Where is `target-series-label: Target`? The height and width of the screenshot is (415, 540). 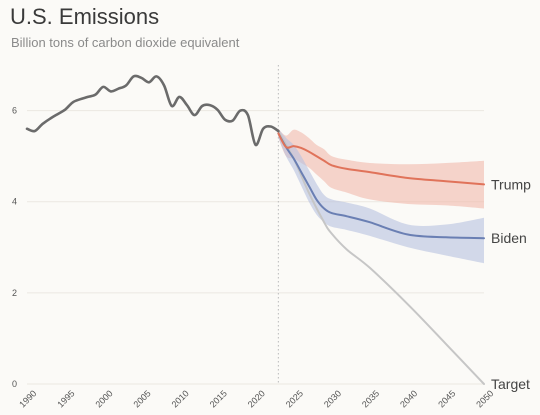
target-series-label: Target is located at coordinates (510, 384).